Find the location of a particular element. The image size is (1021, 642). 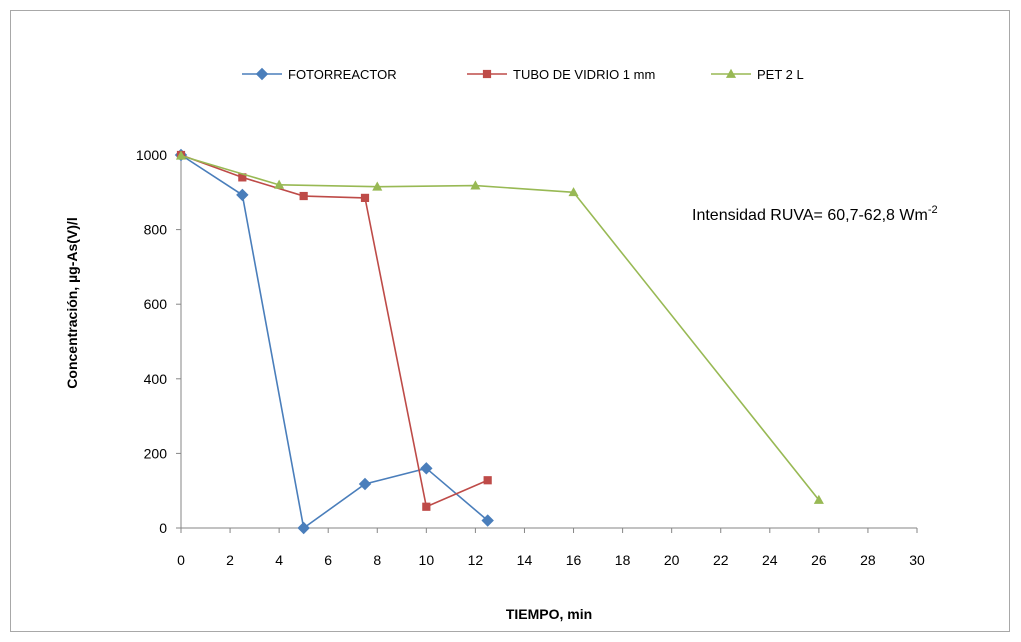

x-tick-label: 12 is located at coordinates (476, 560).